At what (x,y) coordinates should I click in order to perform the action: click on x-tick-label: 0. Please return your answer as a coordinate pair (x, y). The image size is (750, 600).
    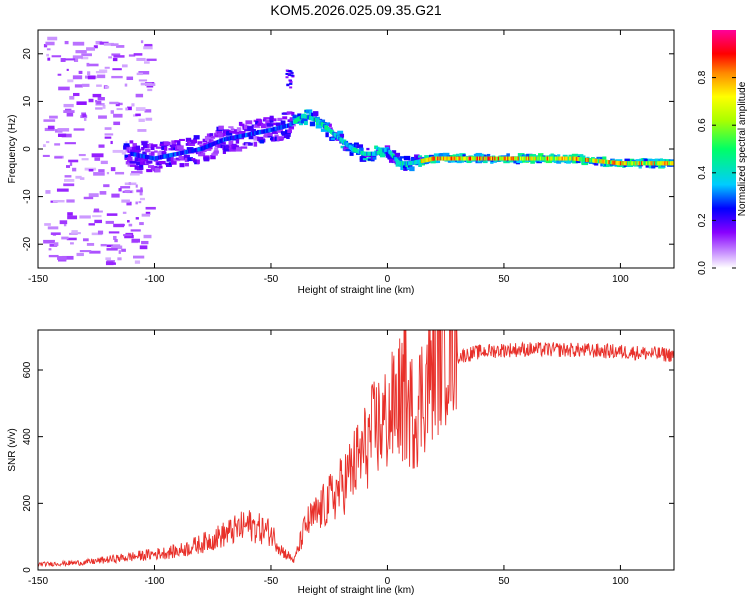
    Looking at the image, I should click on (388, 279).